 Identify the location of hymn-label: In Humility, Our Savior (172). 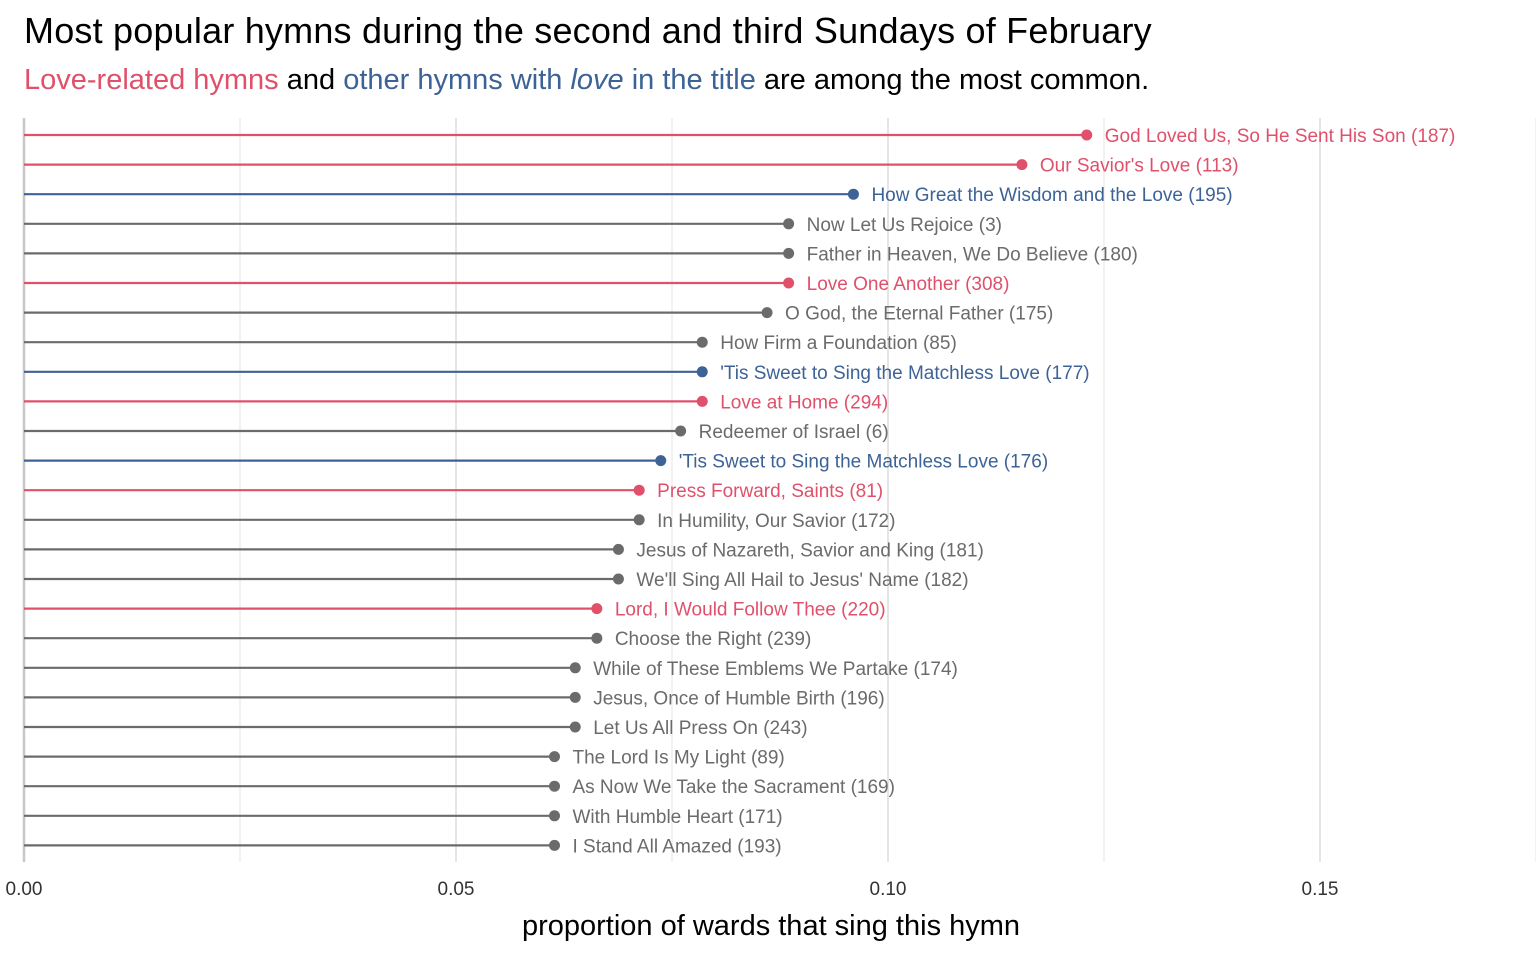
(776, 521).